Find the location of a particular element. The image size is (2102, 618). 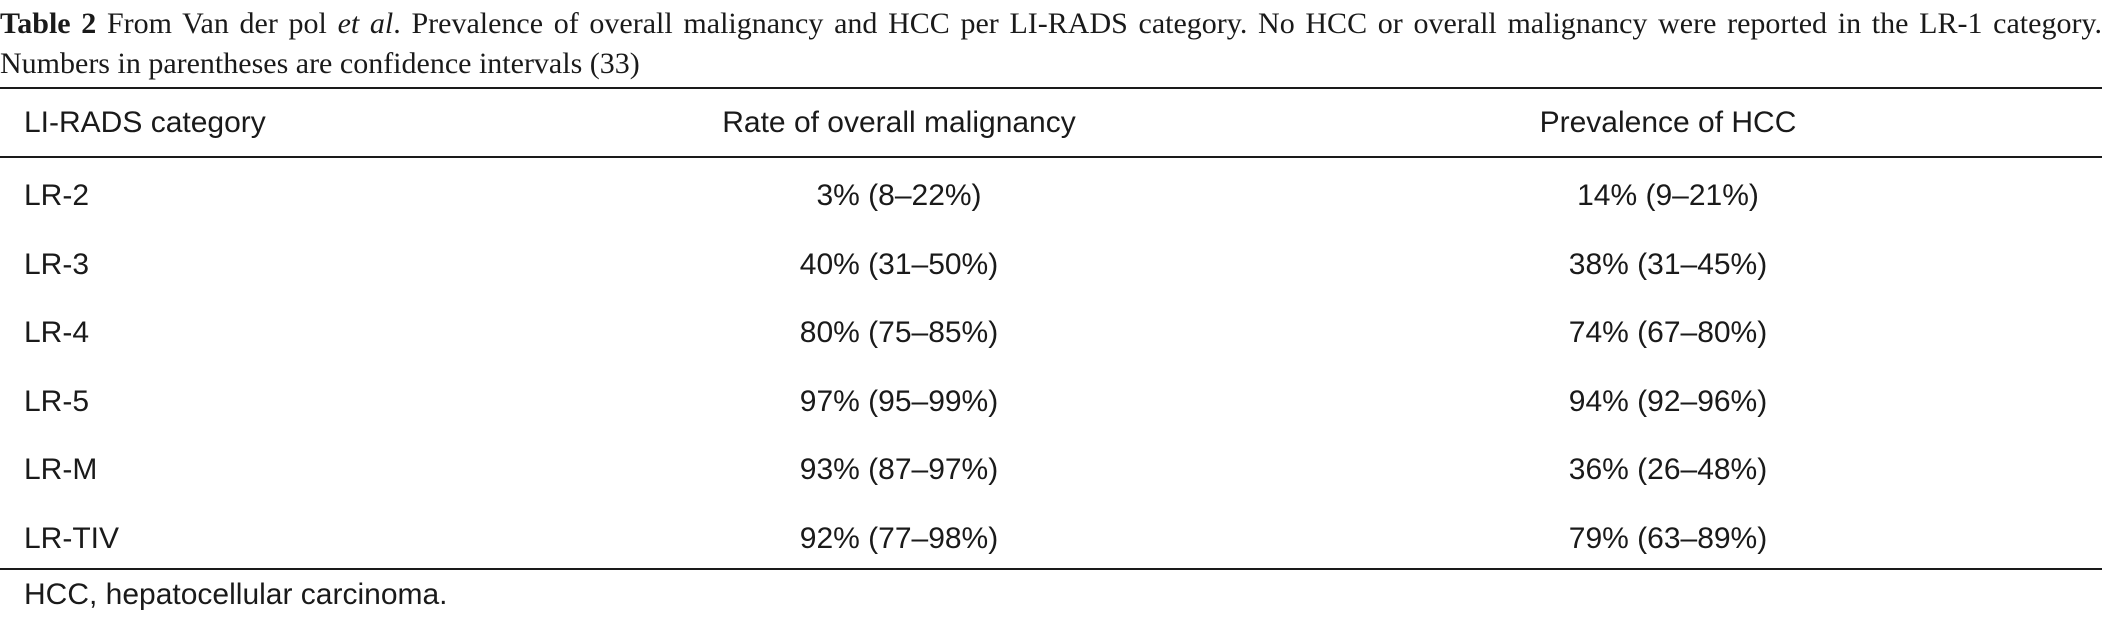

table-row: LR-TIV 92% (77–98%) 79% (63–89%) is located at coordinates (1051, 539).